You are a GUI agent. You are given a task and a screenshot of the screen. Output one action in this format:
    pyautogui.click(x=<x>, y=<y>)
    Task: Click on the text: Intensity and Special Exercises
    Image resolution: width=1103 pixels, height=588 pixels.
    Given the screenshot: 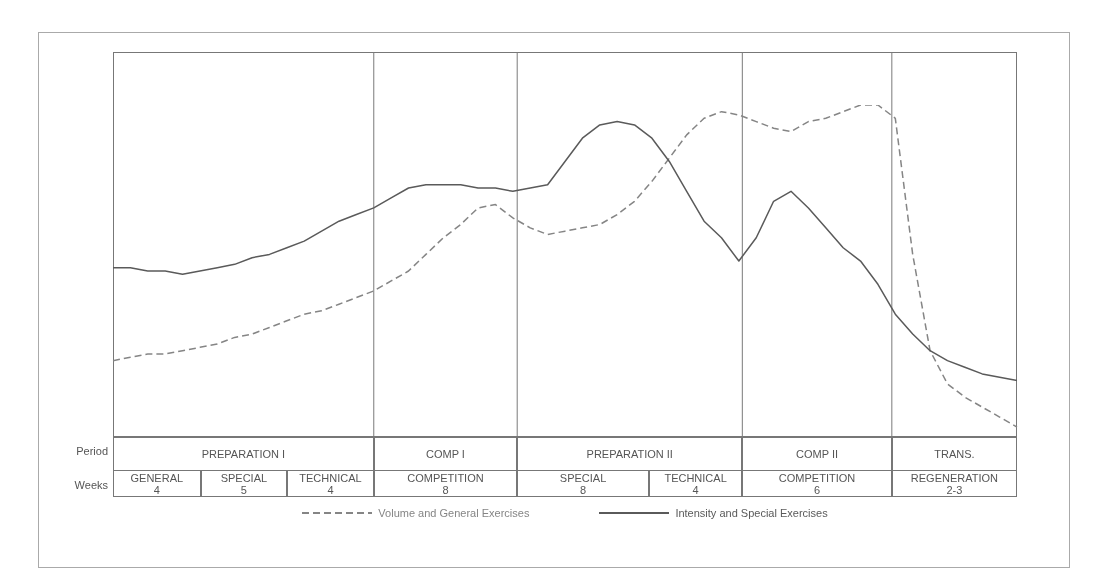 What is the action you would take?
    pyautogui.click(x=751, y=513)
    